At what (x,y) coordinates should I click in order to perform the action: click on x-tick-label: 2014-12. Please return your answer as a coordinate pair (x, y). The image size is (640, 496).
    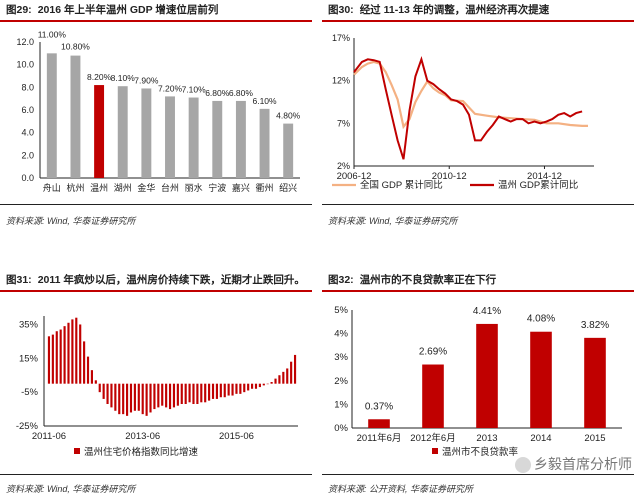
    Looking at the image, I should click on (544, 176).